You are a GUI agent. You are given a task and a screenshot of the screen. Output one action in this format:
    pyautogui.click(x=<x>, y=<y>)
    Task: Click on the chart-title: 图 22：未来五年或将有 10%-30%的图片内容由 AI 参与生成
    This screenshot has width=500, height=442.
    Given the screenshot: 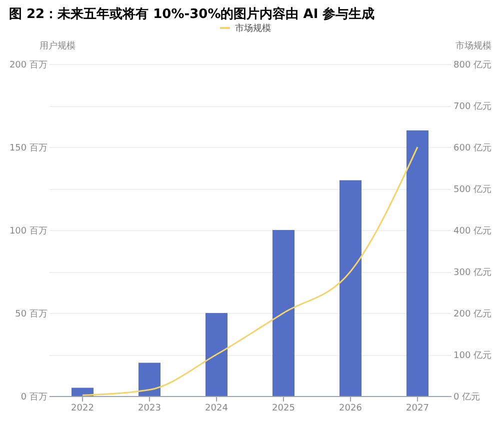 What is the action you would take?
    pyautogui.click(x=191, y=14)
    